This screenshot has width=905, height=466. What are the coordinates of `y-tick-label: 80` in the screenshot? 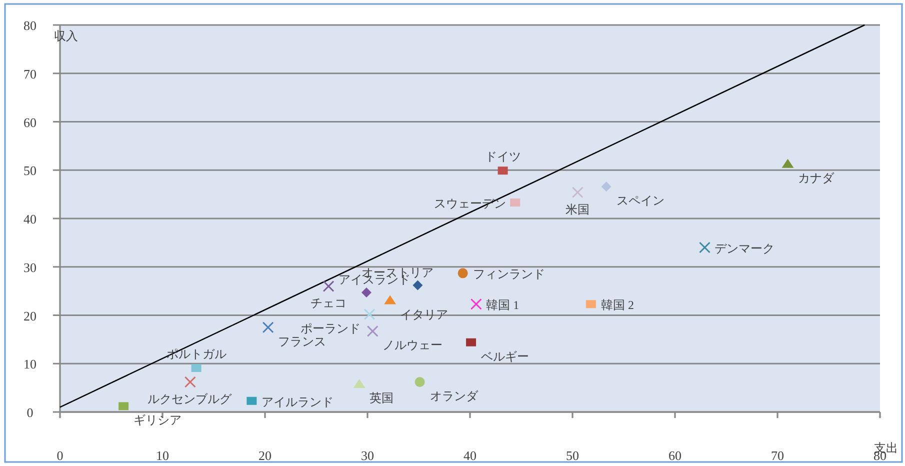 It's located at (30, 25).